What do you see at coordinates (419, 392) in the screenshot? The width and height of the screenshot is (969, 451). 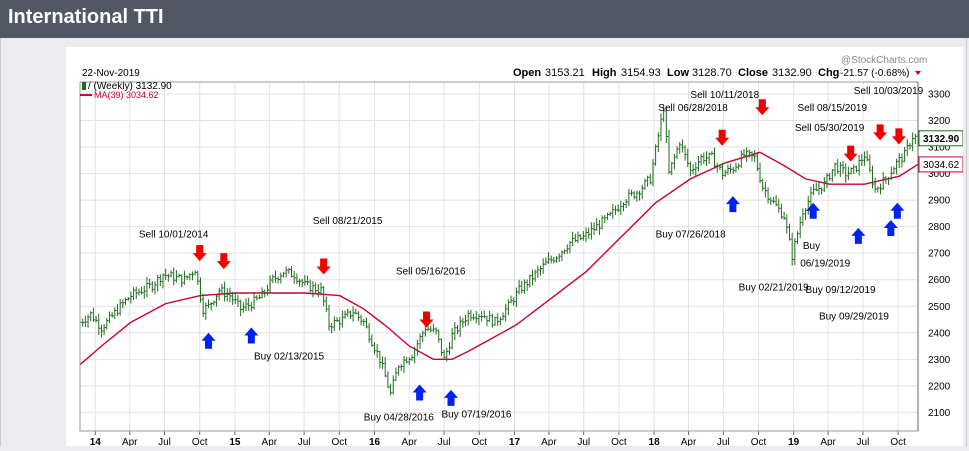 I see `buy-arrow-icon` at bounding box center [419, 392].